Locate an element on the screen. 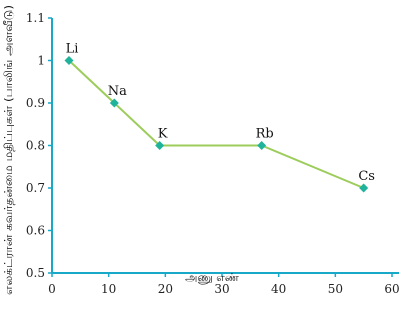 The image size is (399, 326). y-tick-label: 1 is located at coordinates (41, 61).